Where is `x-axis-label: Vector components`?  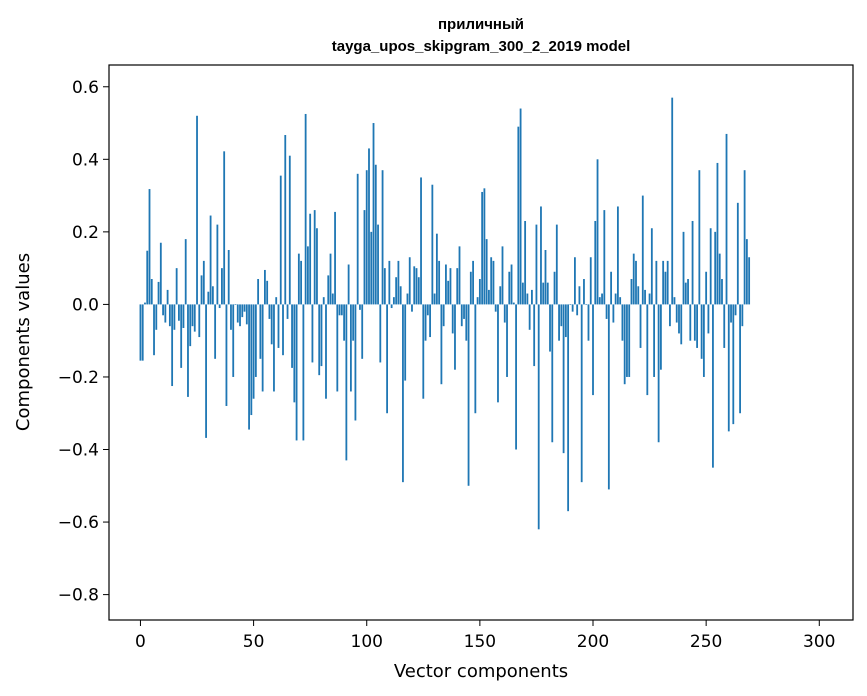 x-axis-label: Vector components is located at coordinates (481, 671).